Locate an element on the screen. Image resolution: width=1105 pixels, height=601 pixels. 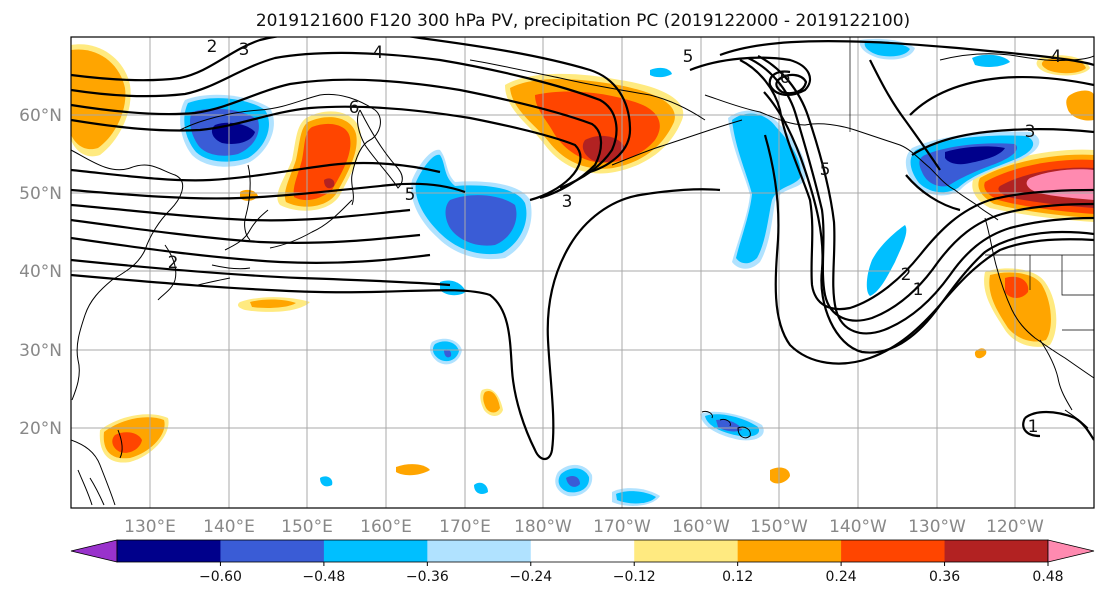
lon-label: 120°W is located at coordinates (1015, 527).